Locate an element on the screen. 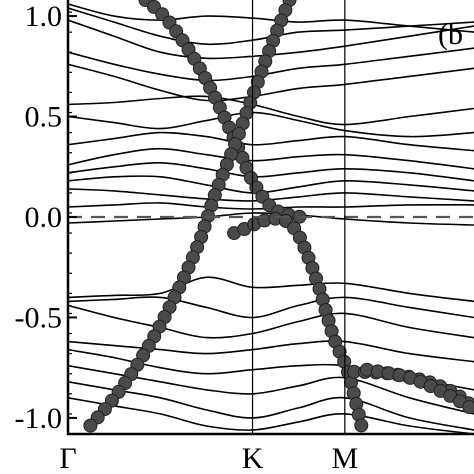 This screenshot has height=474, width=474. x-tick-label-1: Γ is located at coordinates (67, 458).